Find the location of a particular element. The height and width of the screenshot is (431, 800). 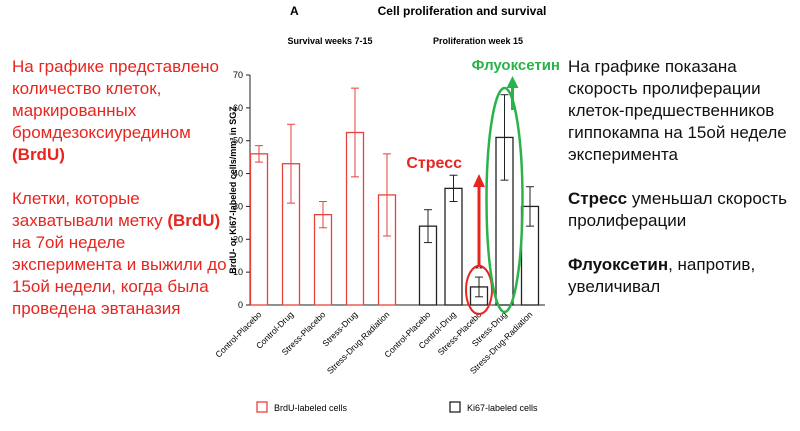

stress-label: Стресс is located at coordinates (434, 163).